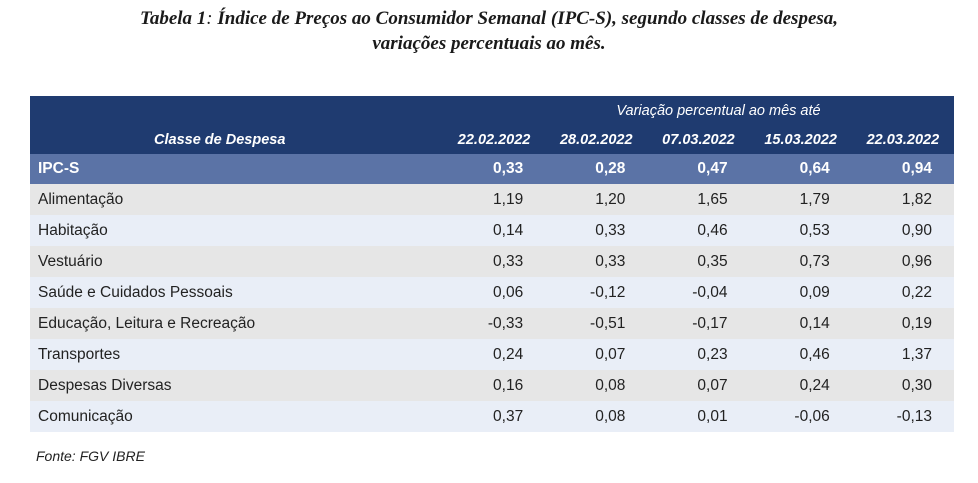  Describe the element at coordinates (698, 354) in the screenshot. I see `row-value: 0,23` at that location.